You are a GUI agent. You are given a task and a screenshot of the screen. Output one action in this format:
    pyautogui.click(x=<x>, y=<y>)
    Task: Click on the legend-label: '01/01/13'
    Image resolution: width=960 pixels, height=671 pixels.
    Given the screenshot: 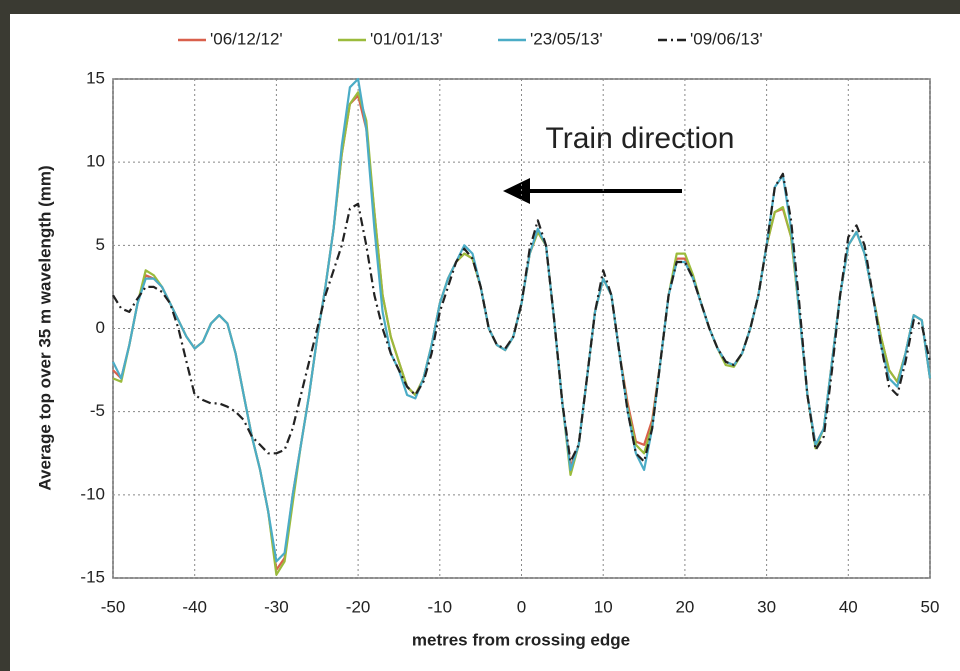 What is the action you would take?
    pyautogui.click(x=406, y=38)
    